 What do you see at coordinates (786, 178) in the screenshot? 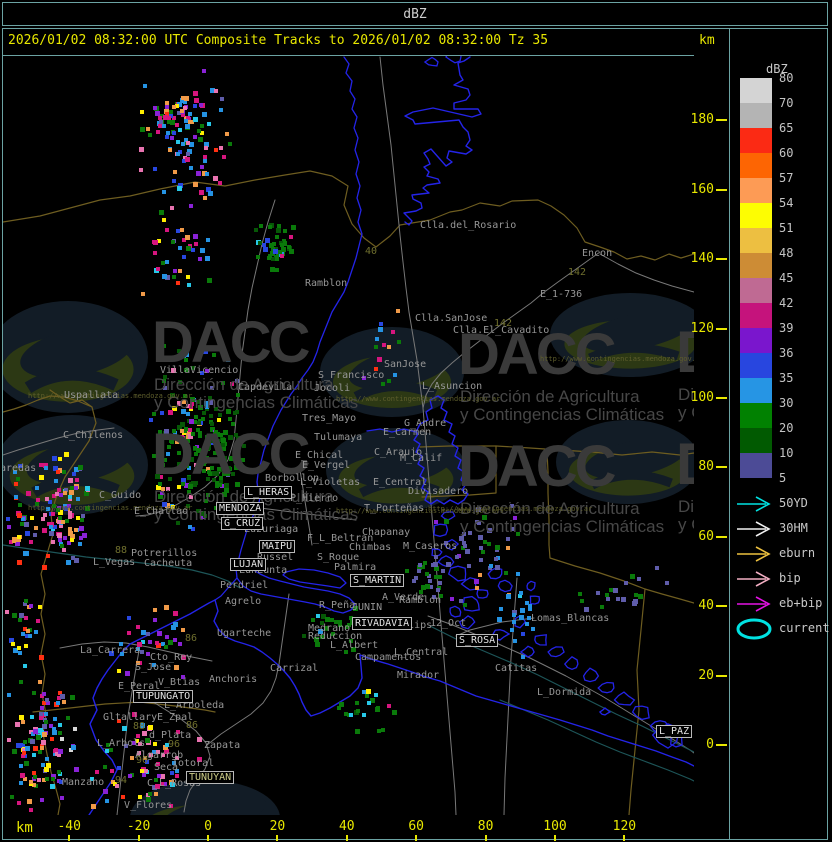
I see `colorbar-value-label: 57` at bounding box center [786, 178].